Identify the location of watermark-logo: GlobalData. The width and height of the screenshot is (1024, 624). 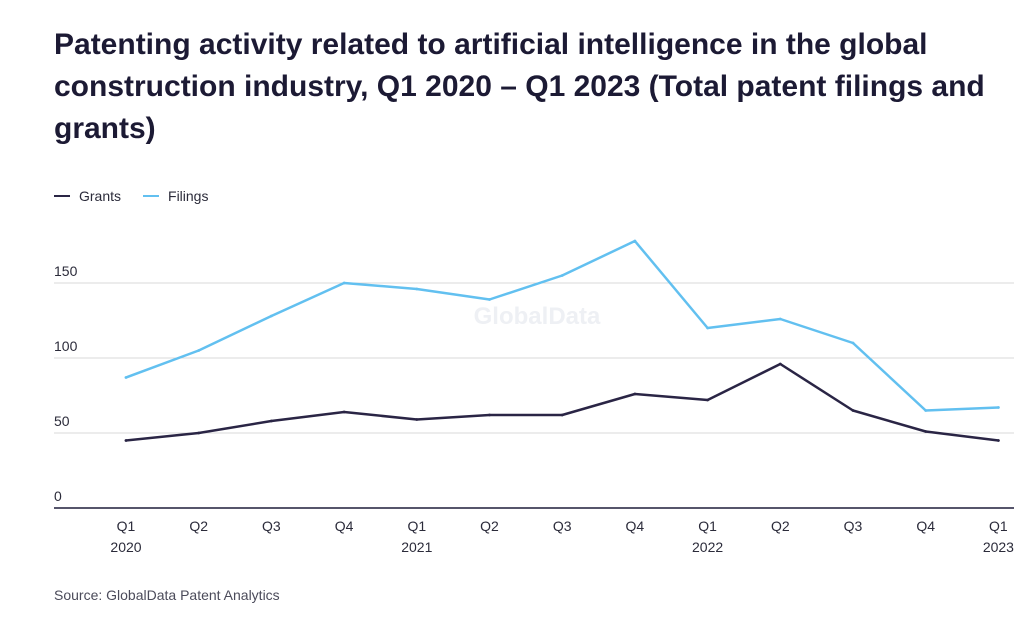
(537, 316).